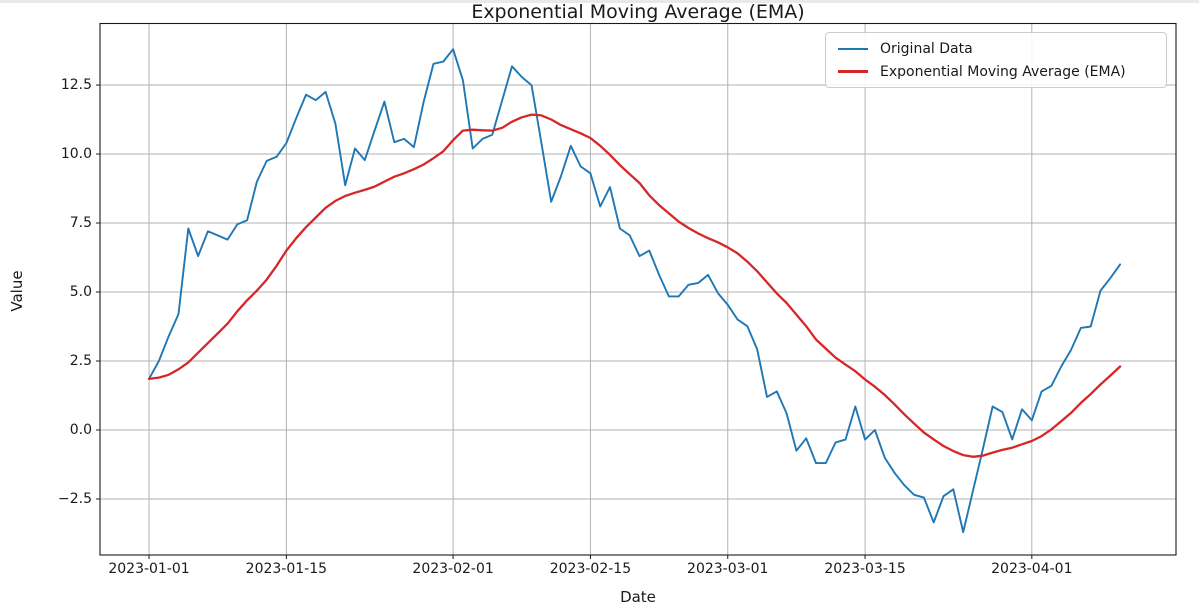  I want to click on legend-entry-original-data: Original Data, so click(997, 49).